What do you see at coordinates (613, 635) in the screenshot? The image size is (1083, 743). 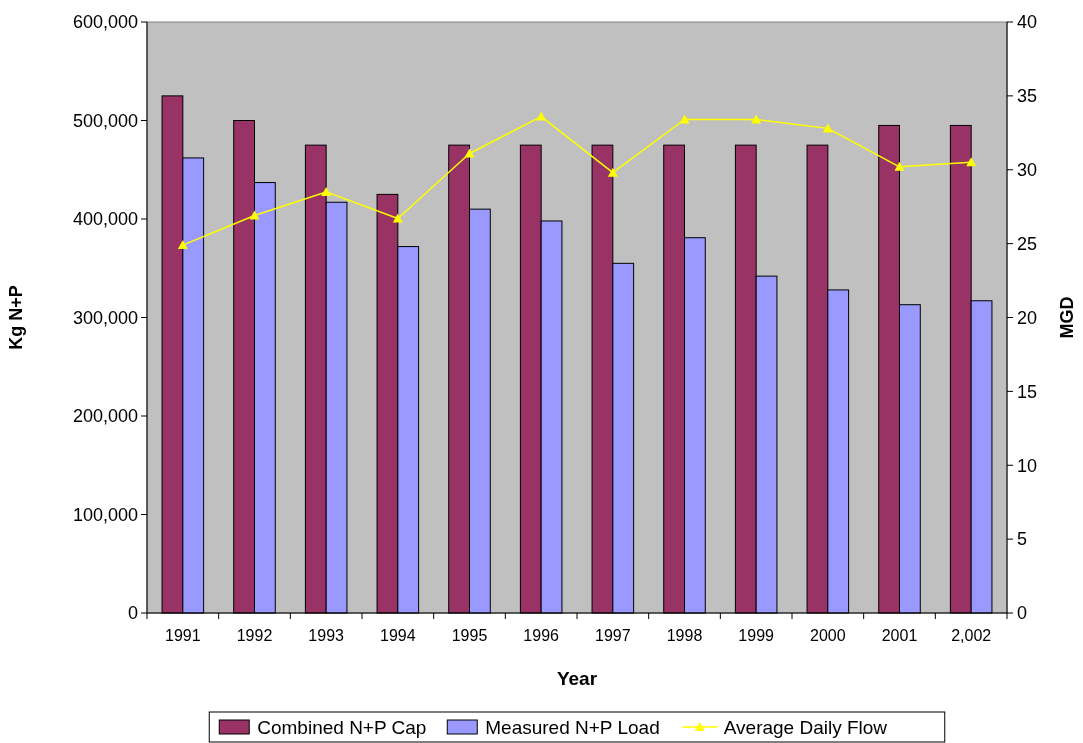 I see `x-tick-label: 1997` at bounding box center [613, 635].